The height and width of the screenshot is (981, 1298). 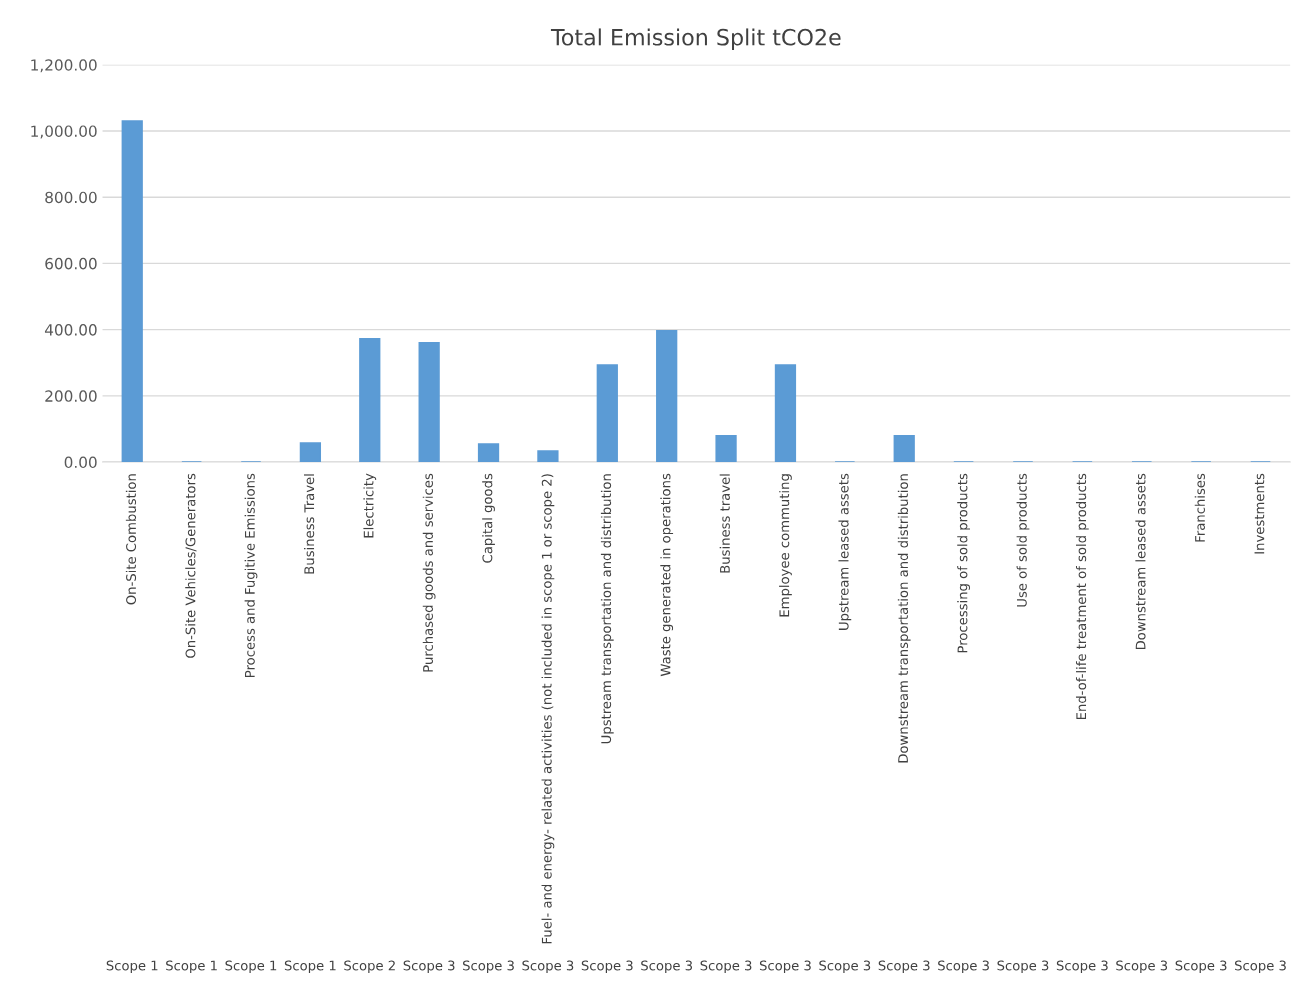 I want to click on x-tick-label: Investments, so click(x=1259, y=513).